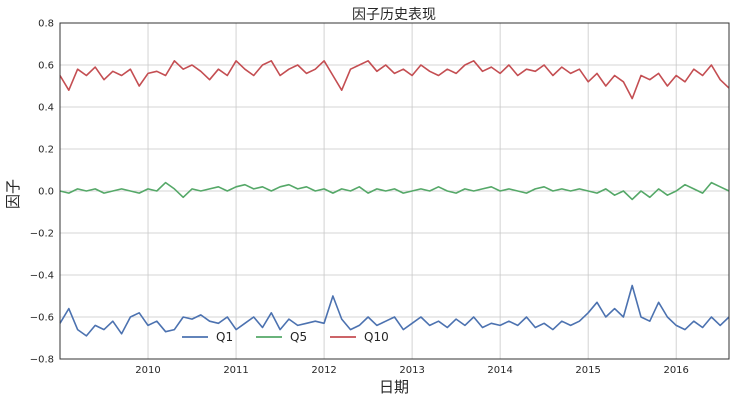 This screenshot has width=736, height=404. I want to click on y-tick-label: −0.2, so click(42, 234).